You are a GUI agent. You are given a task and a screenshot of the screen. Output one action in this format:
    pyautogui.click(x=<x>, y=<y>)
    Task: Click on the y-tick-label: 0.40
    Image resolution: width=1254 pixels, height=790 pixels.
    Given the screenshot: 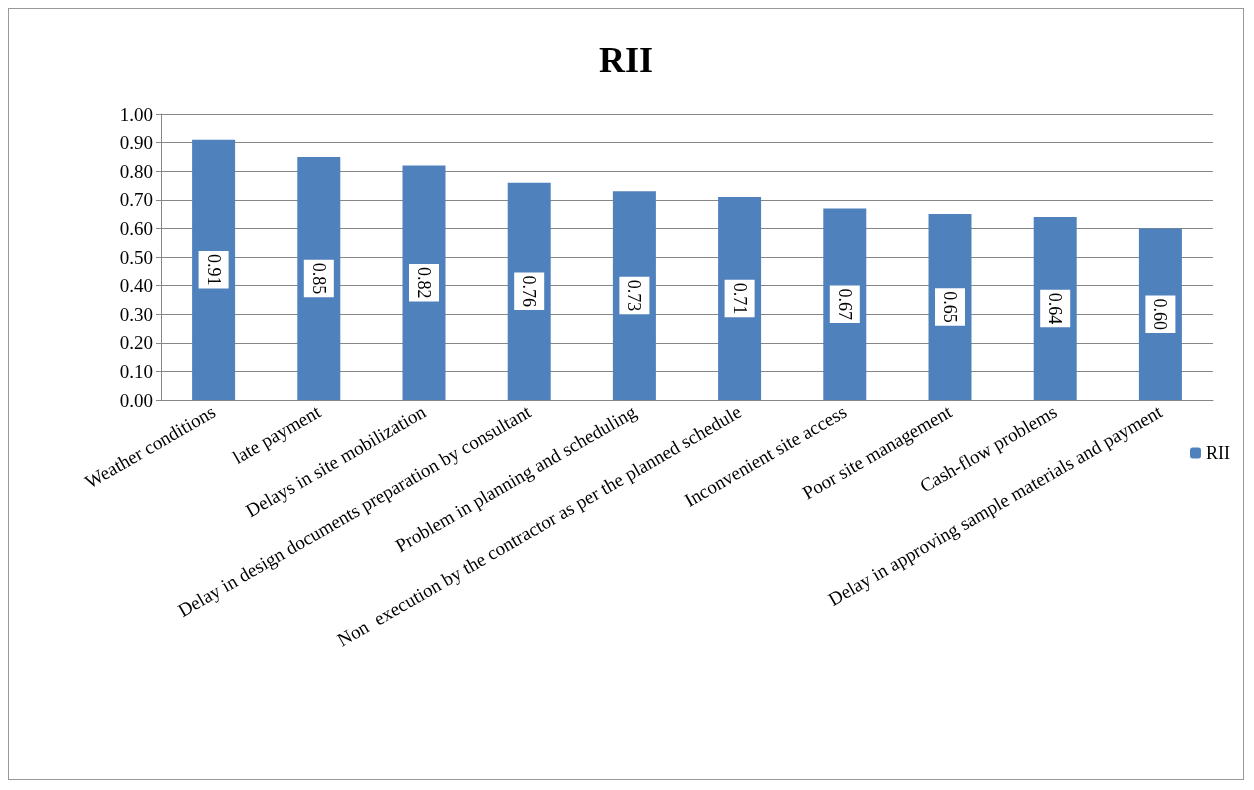 What is the action you would take?
    pyautogui.click(x=136, y=286)
    